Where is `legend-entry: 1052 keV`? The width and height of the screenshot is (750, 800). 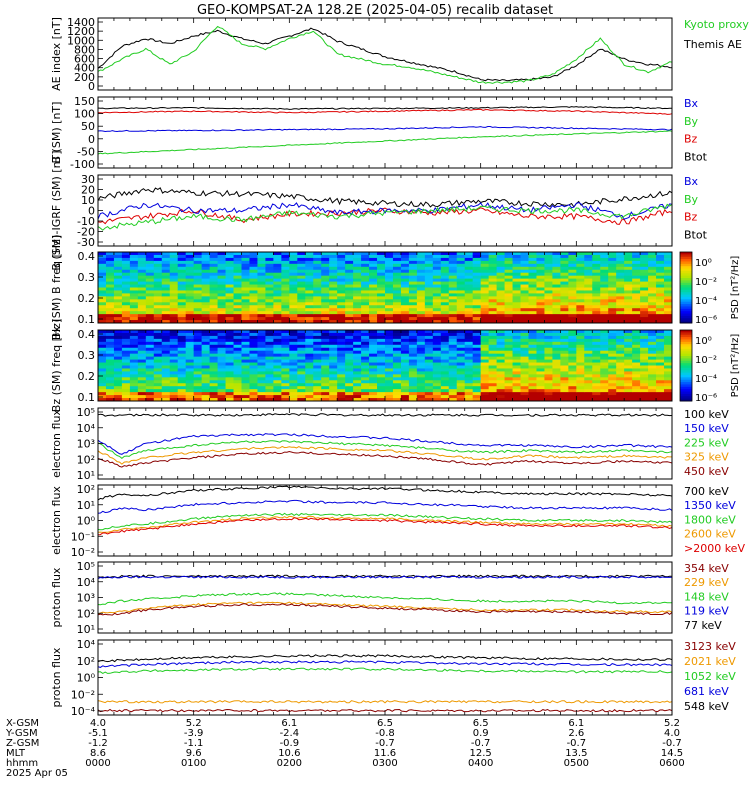
legend-entry: 1052 keV is located at coordinates (710, 676).